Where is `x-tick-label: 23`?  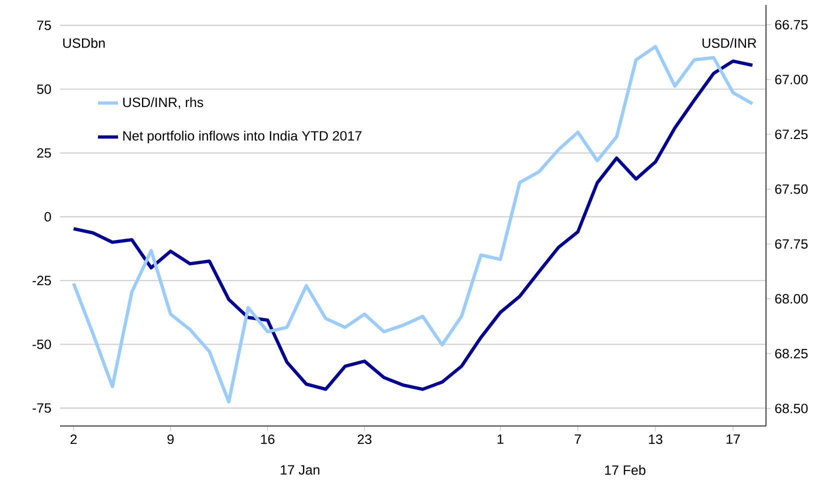 x-tick-label: 23 is located at coordinates (365, 439).